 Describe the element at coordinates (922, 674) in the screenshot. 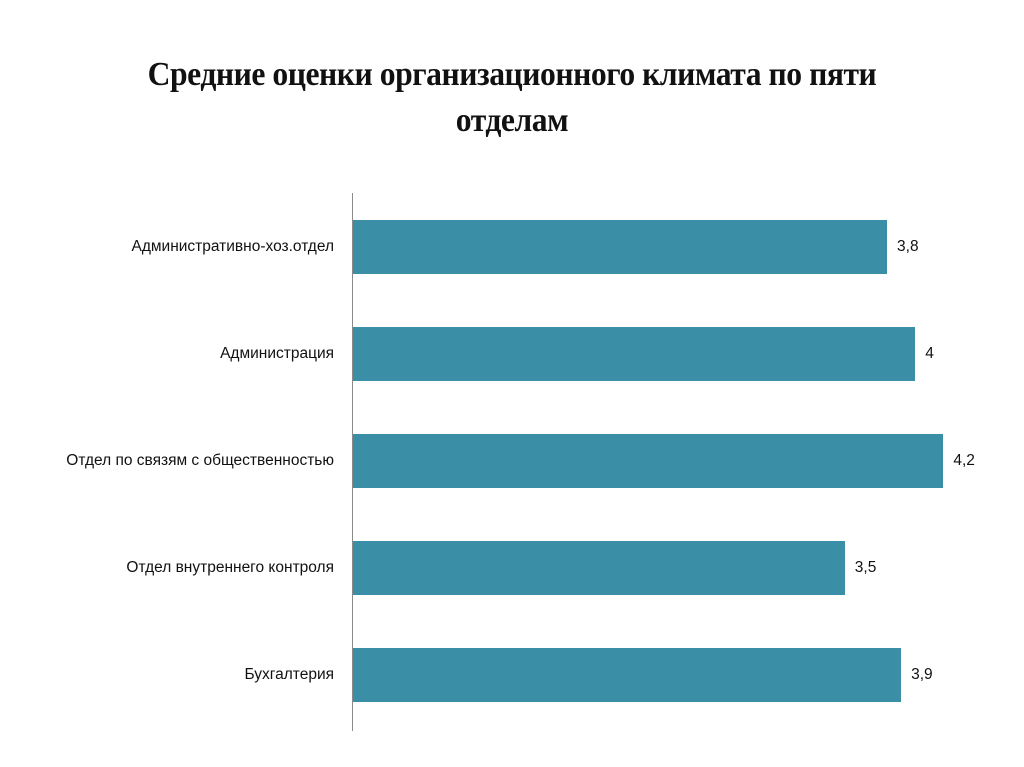

I see `value-label: 3,9` at that location.